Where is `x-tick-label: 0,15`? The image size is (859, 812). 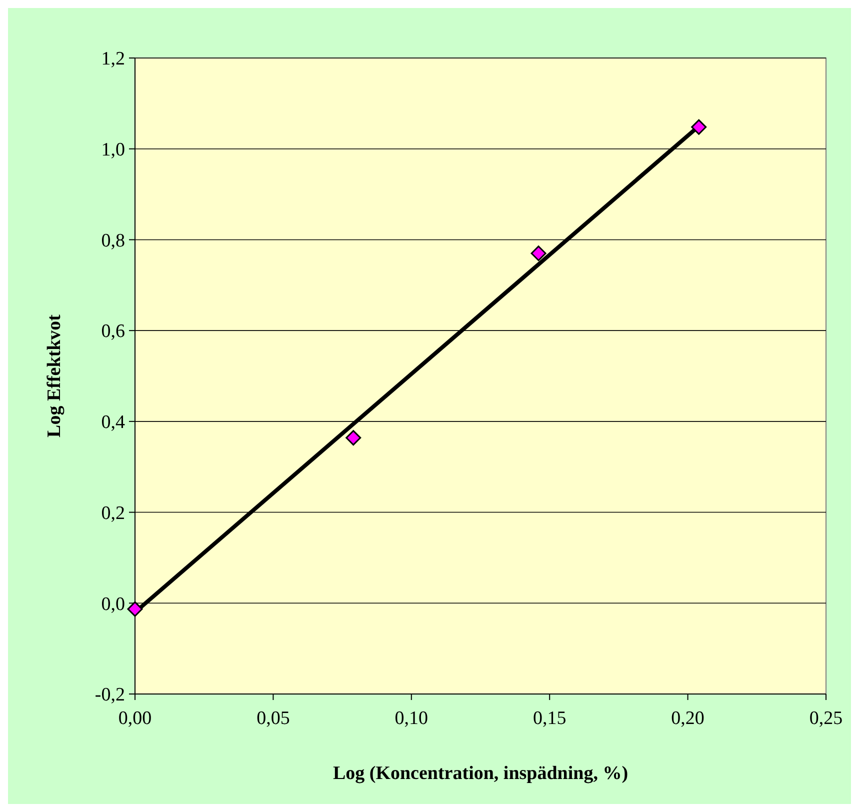
x-tick-label: 0,15 is located at coordinates (549, 718).